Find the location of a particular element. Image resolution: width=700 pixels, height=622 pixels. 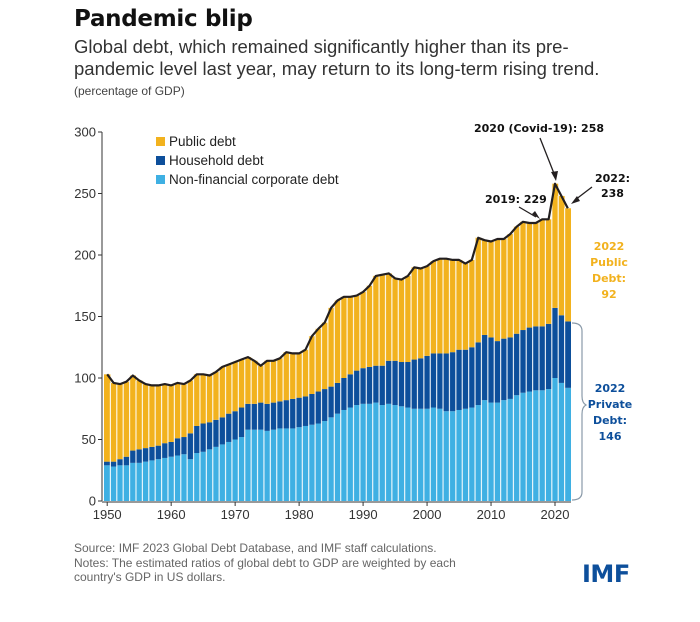

bar-corporate-2001 is located at coordinates (433, 454).